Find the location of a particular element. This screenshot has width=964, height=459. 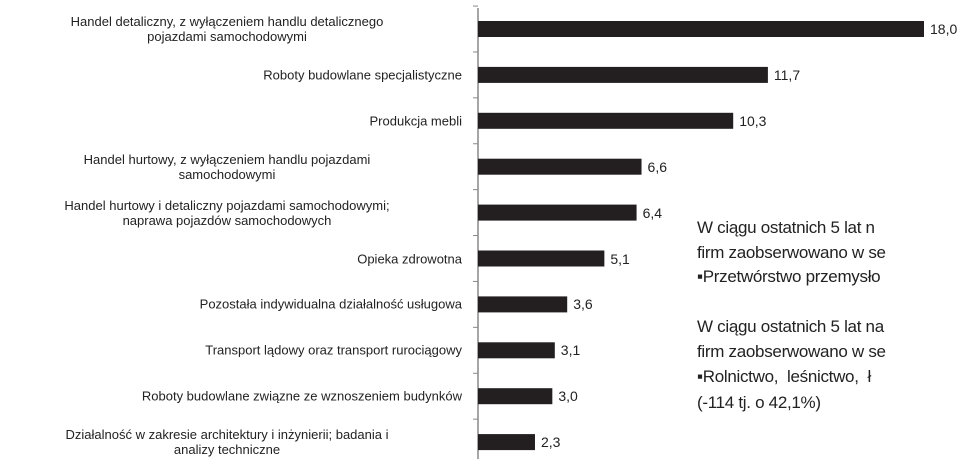

annotation: W ciągu ostatnich 5 lat na is located at coordinates (790, 326).